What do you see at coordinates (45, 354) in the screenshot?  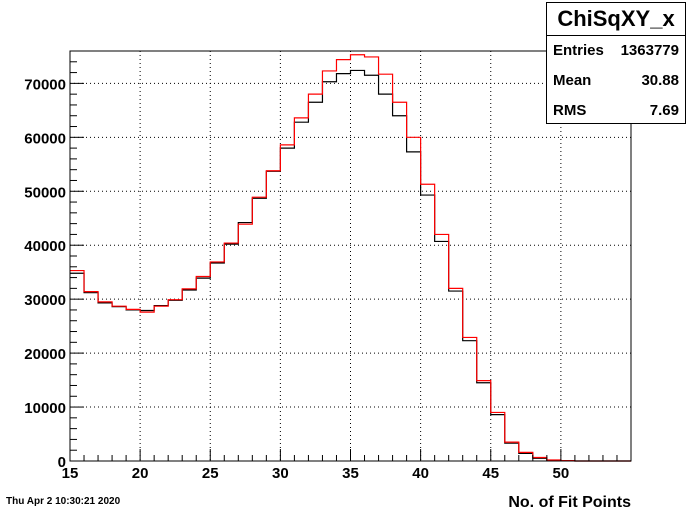 I see `y-tick-label: 20000` at bounding box center [45, 354].